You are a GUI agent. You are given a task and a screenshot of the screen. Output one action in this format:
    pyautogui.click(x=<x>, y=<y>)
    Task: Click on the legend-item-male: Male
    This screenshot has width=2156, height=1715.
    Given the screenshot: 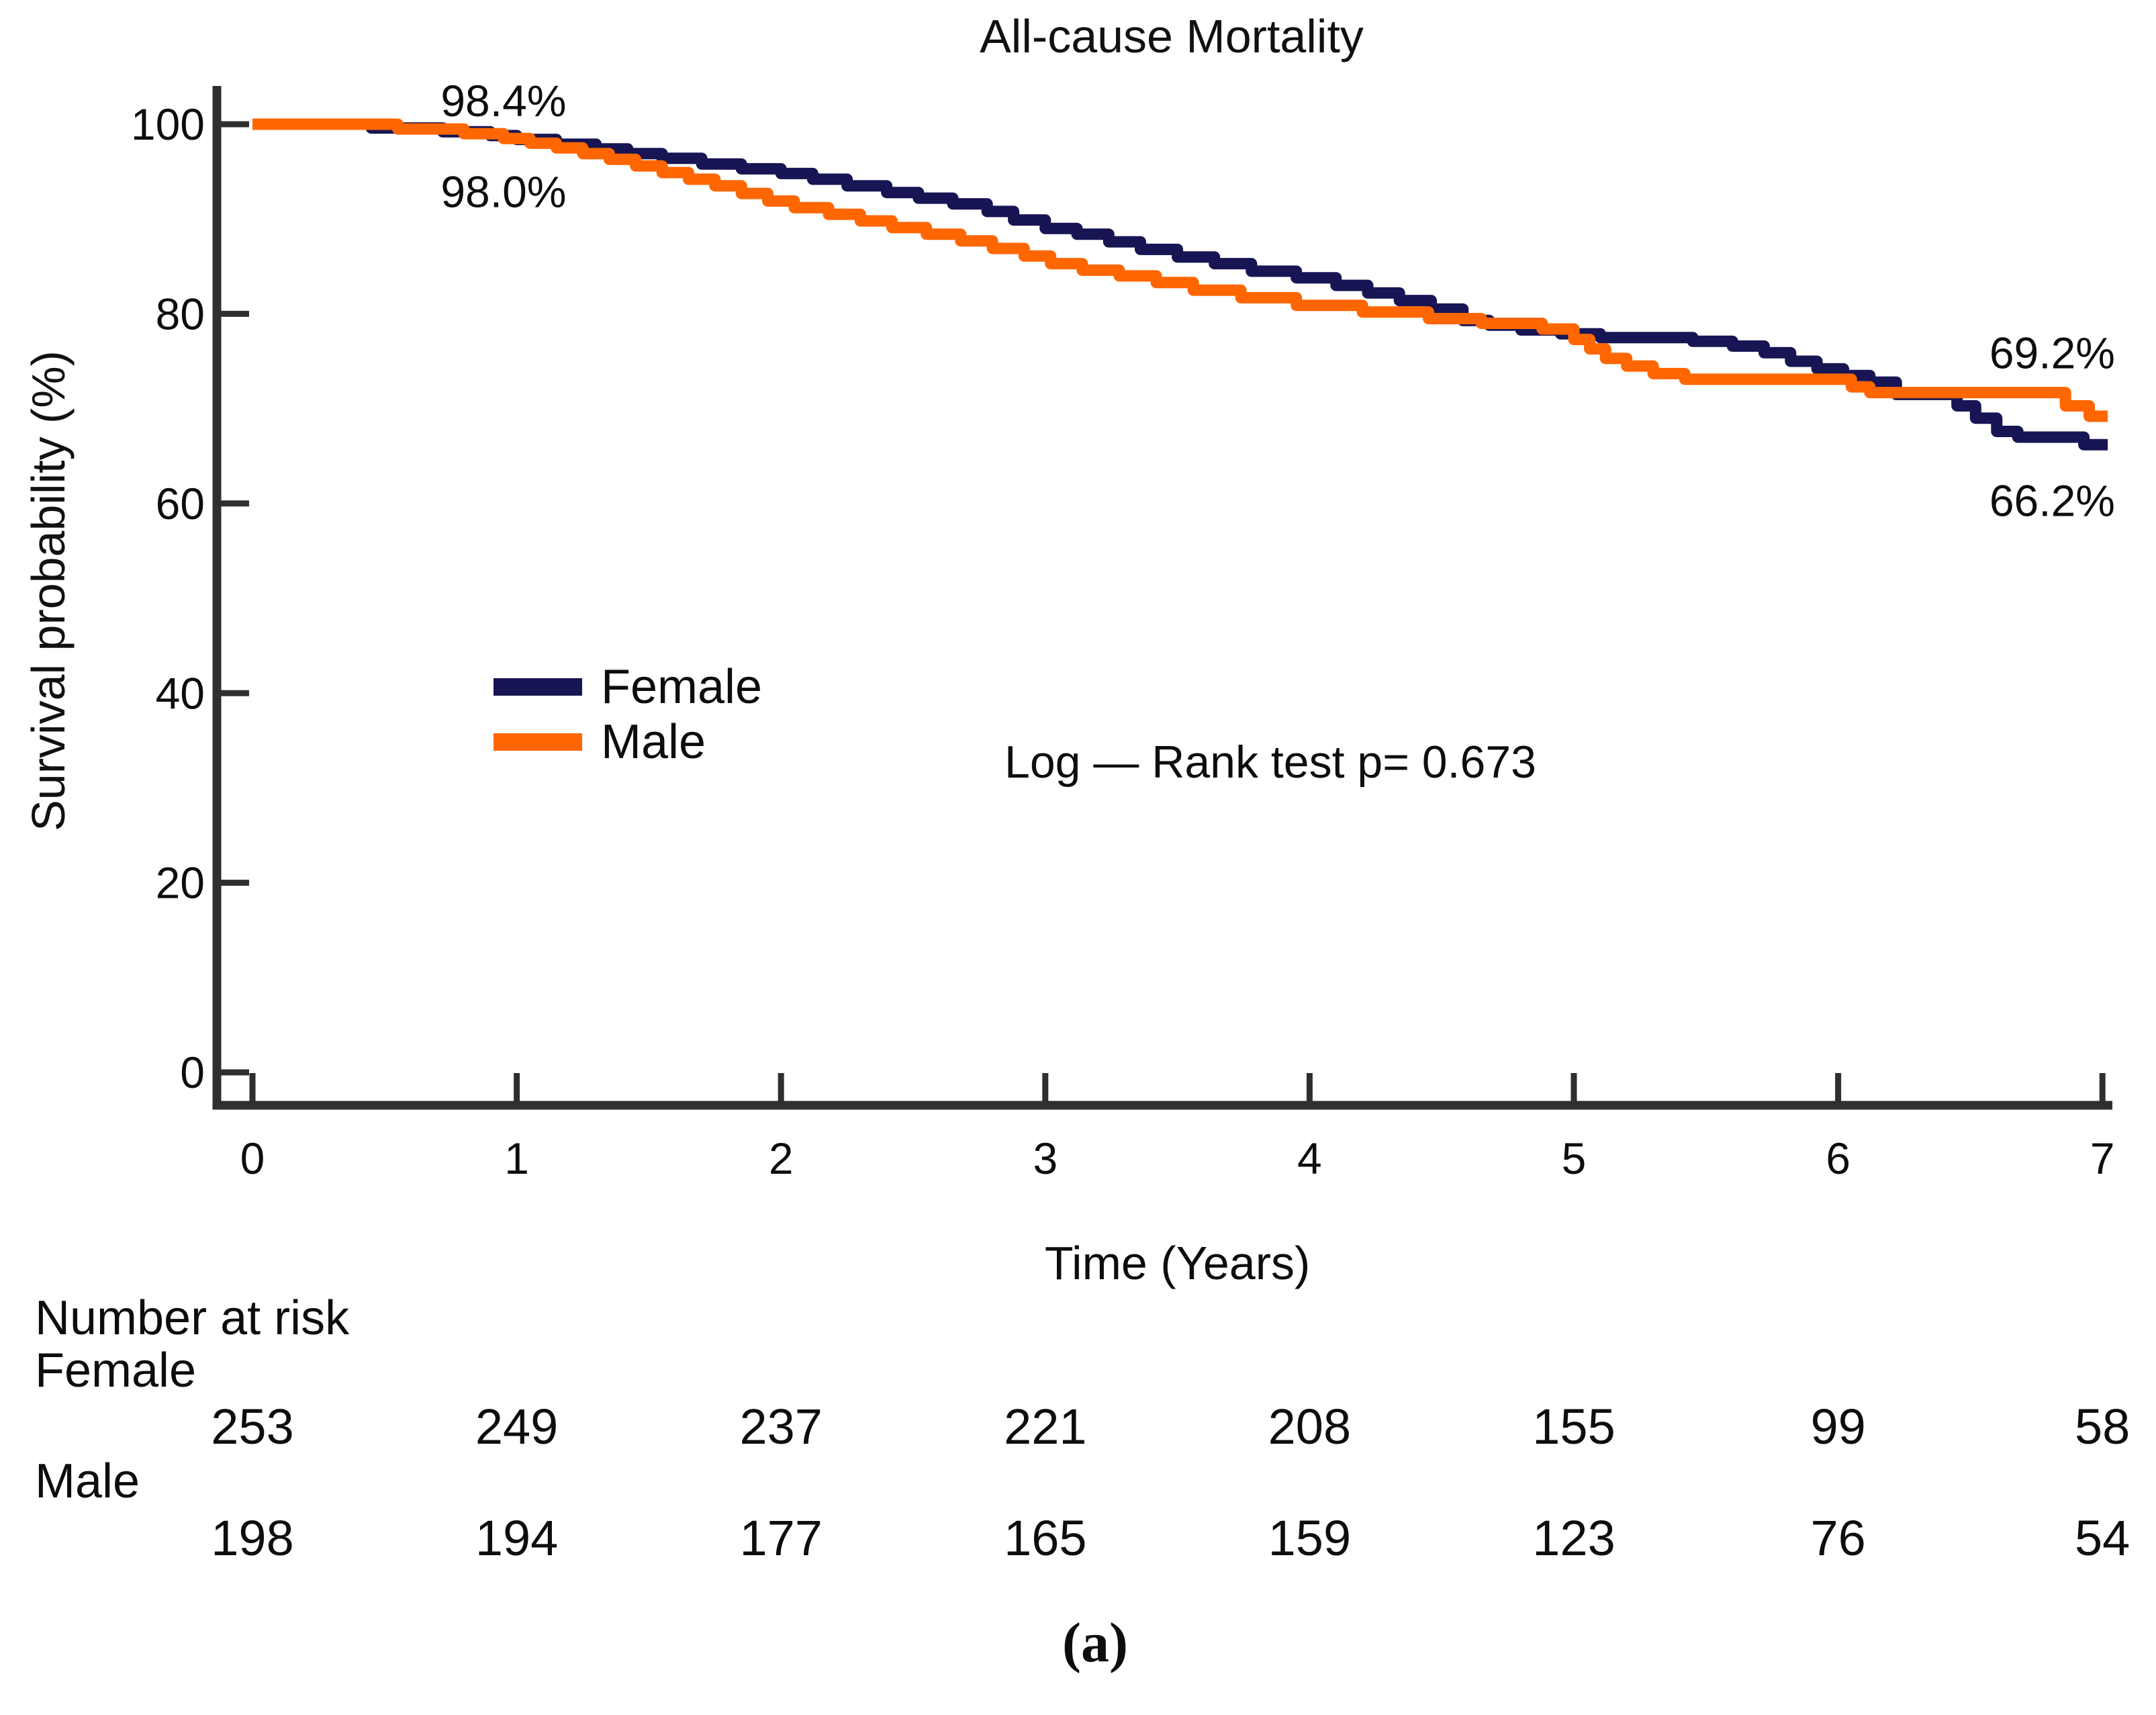 What is the action you would take?
    pyautogui.click(x=628, y=742)
    